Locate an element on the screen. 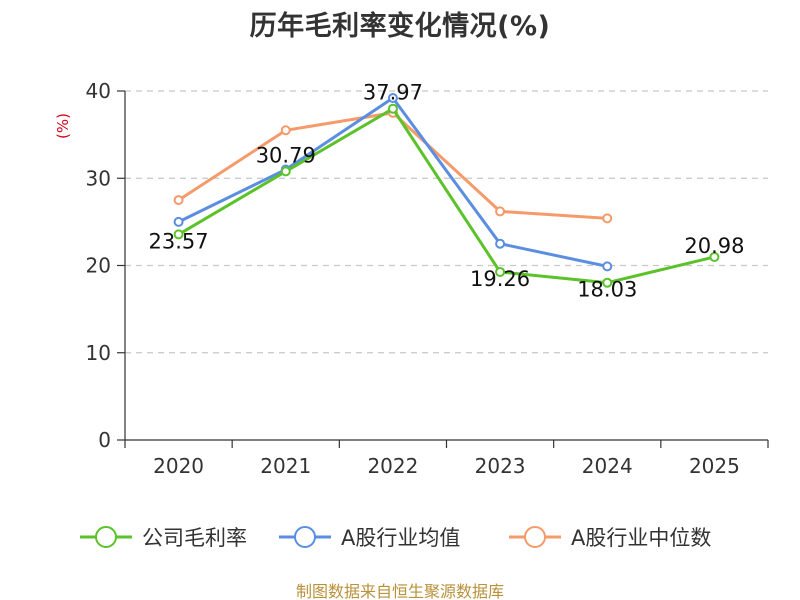  legend-item-0: 公司毛利率 is located at coordinates (163, 538).